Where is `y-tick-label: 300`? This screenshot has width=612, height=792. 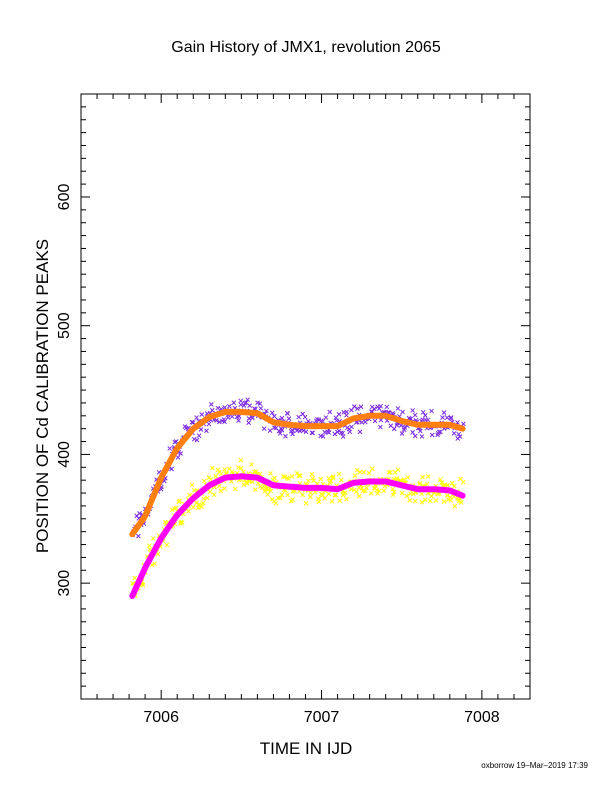
y-tick-label: 300 is located at coordinates (64, 583).